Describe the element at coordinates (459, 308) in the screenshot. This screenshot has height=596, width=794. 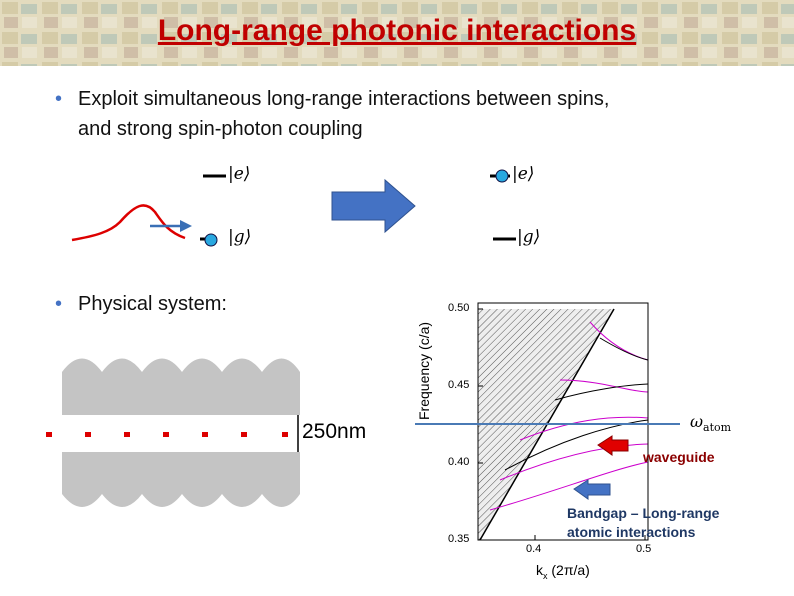
I see `y-tick-label: 0.50` at that location.